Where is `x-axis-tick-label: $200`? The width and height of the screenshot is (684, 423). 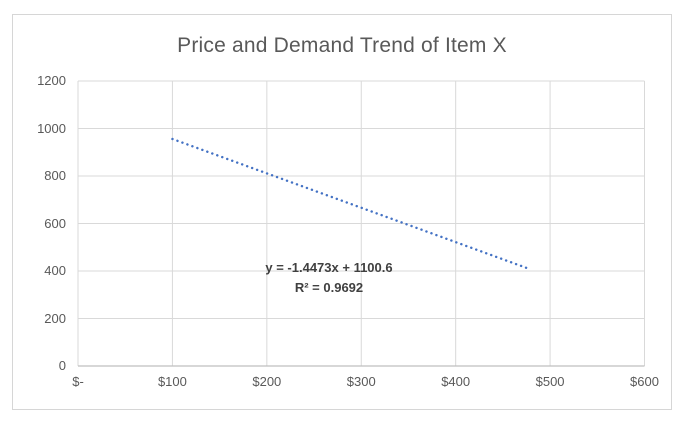 x-axis-tick-label: $200 is located at coordinates (267, 381).